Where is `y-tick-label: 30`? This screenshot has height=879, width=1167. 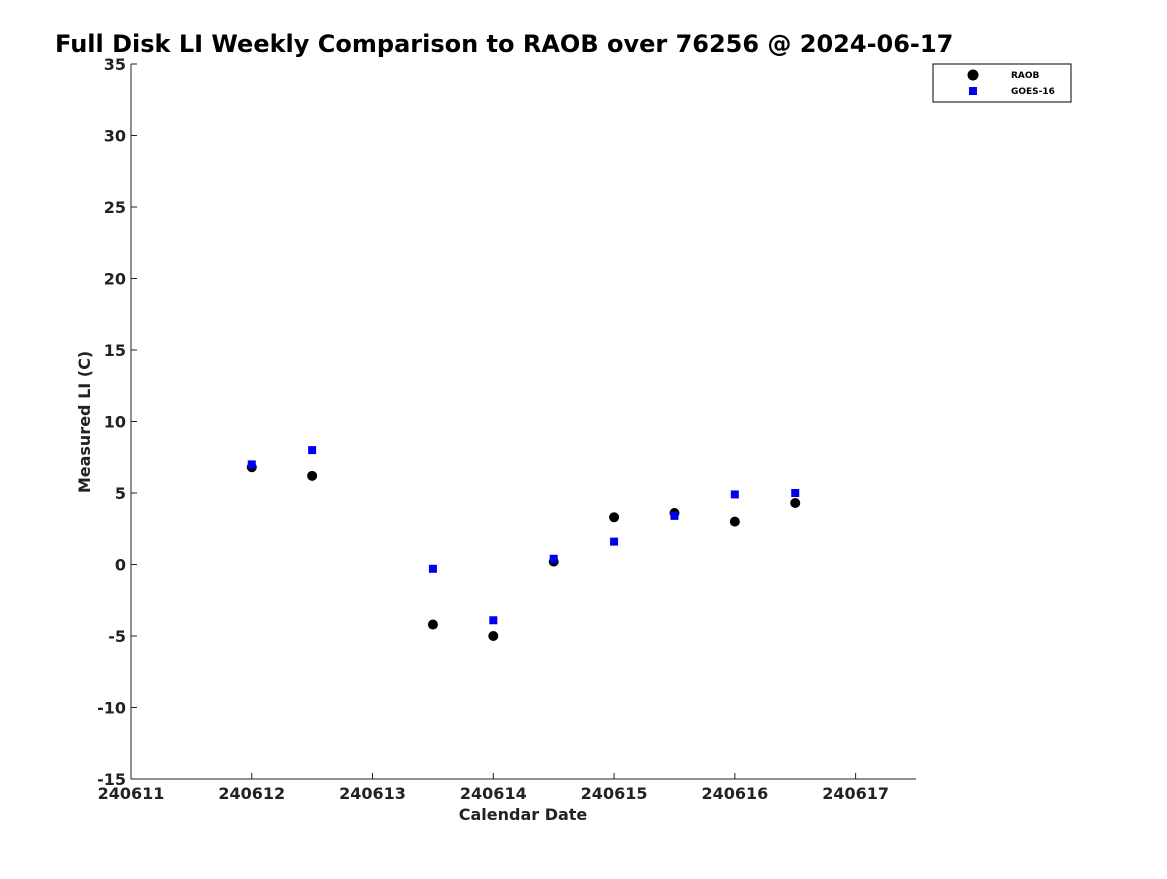
y-tick-label: 30 is located at coordinates (115, 136).